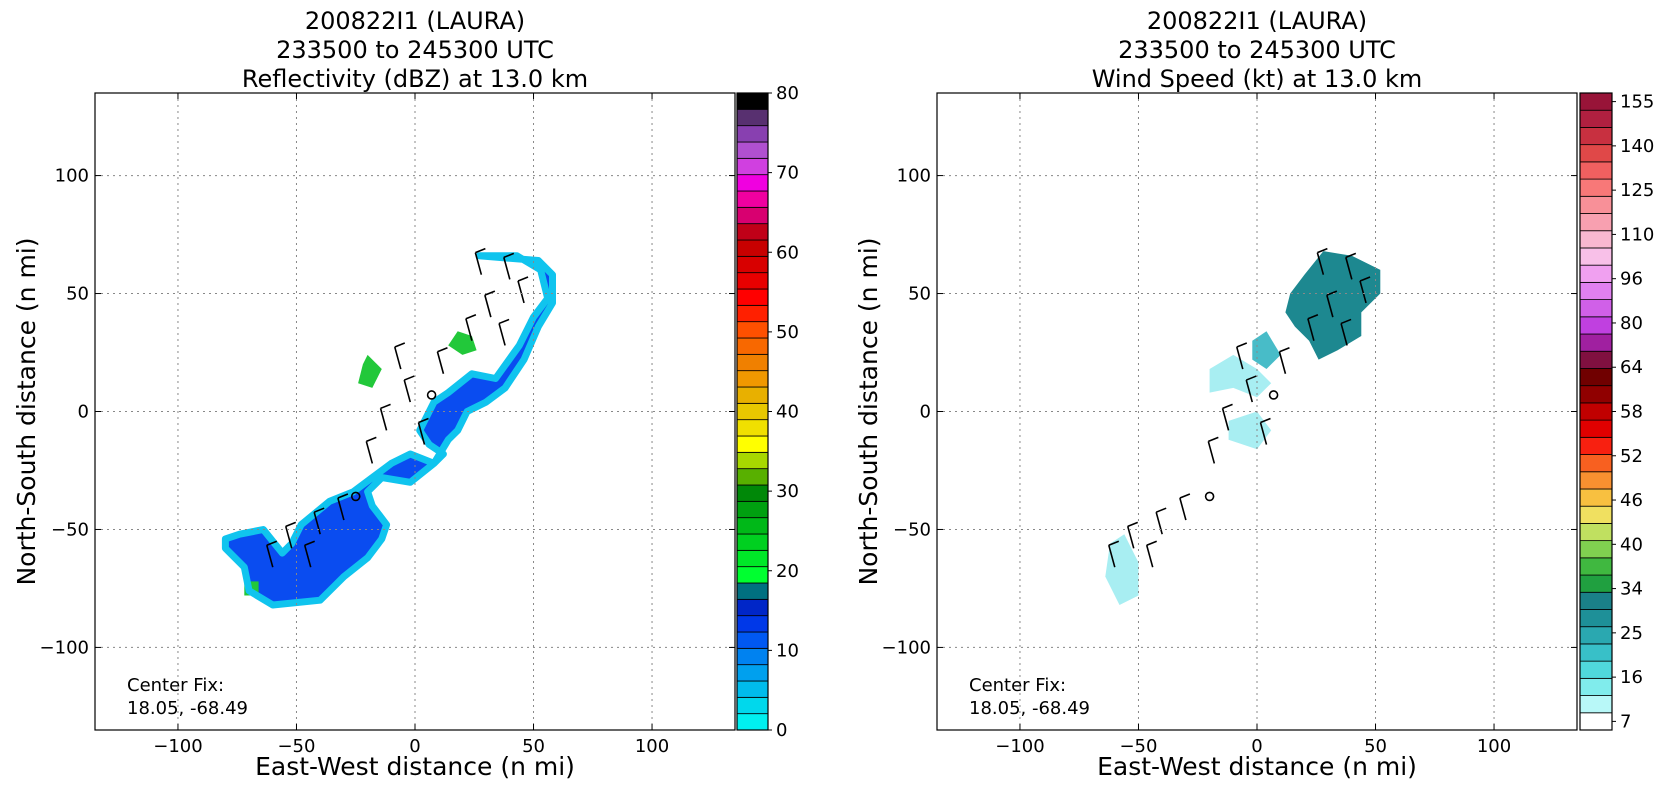 The width and height of the screenshot is (1654, 787). What do you see at coordinates (925, 412) in the screenshot?
I see `y-tick-label: 0` at bounding box center [925, 412].